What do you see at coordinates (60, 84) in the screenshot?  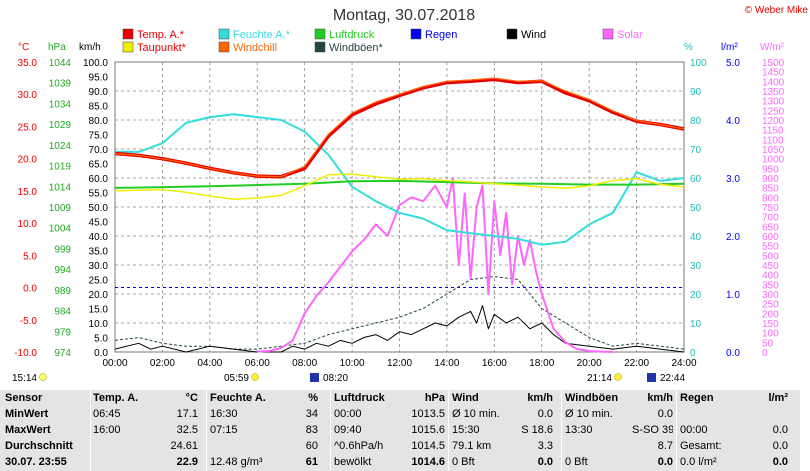 I see `pressure-tick-label: 1039` at bounding box center [60, 84].